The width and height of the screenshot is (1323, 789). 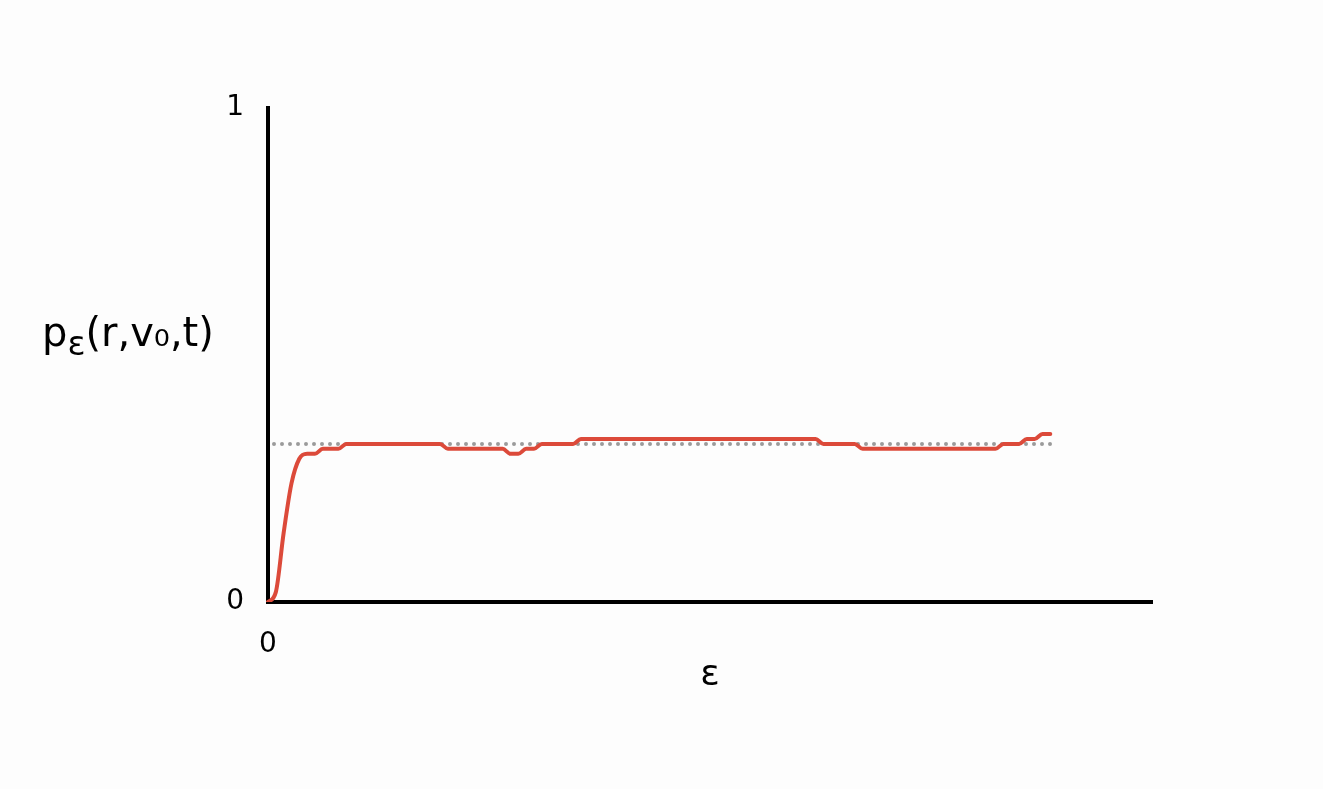 What do you see at coordinates (235, 106) in the screenshot?
I see `y-tick-label: 1` at bounding box center [235, 106].